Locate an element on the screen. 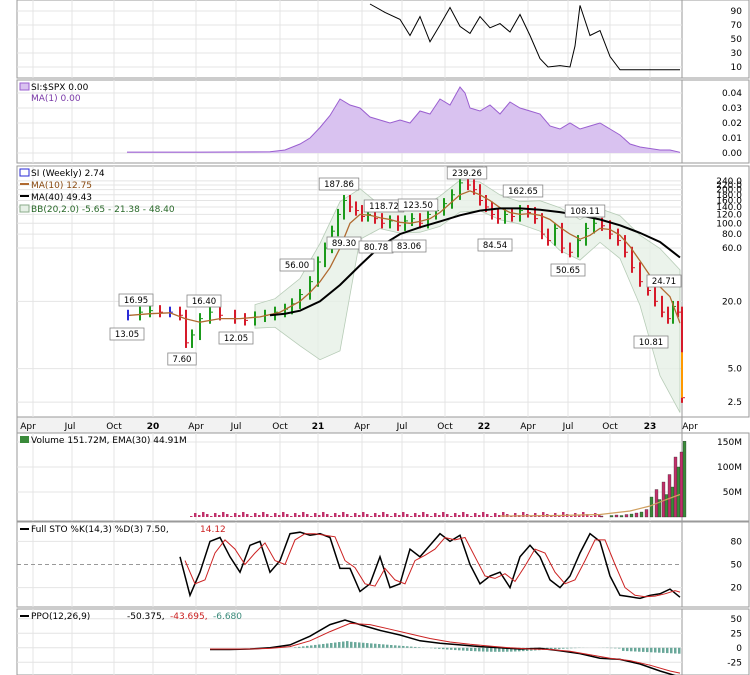 Image resolution: width=750 pixels, height=675 pixels. axis-box-sto is located at coordinates (715, 564).